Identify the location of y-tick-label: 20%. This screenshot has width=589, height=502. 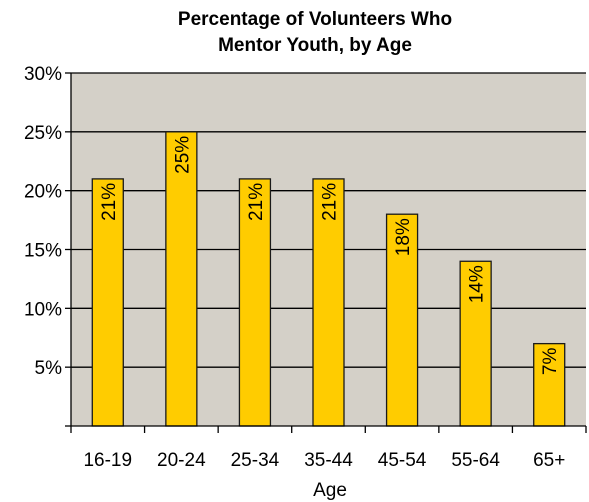
(43, 192).